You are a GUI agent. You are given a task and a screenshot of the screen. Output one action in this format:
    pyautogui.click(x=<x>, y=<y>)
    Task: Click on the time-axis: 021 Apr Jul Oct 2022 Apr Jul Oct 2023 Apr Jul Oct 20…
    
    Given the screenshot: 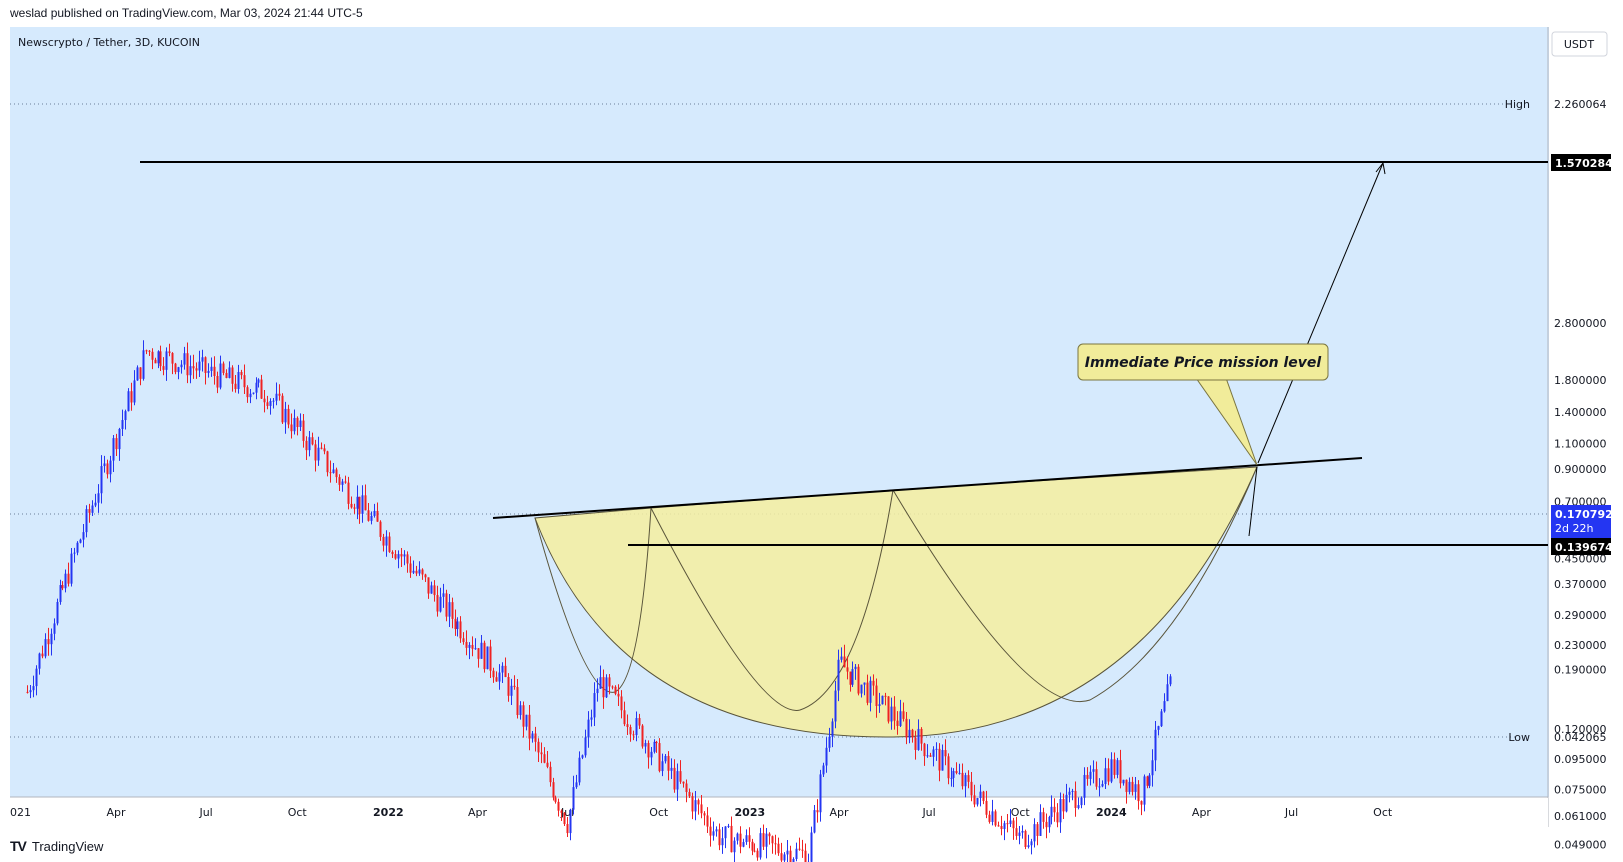 What is the action you would take?
    pyautogui.click(x=701, y=812)
    